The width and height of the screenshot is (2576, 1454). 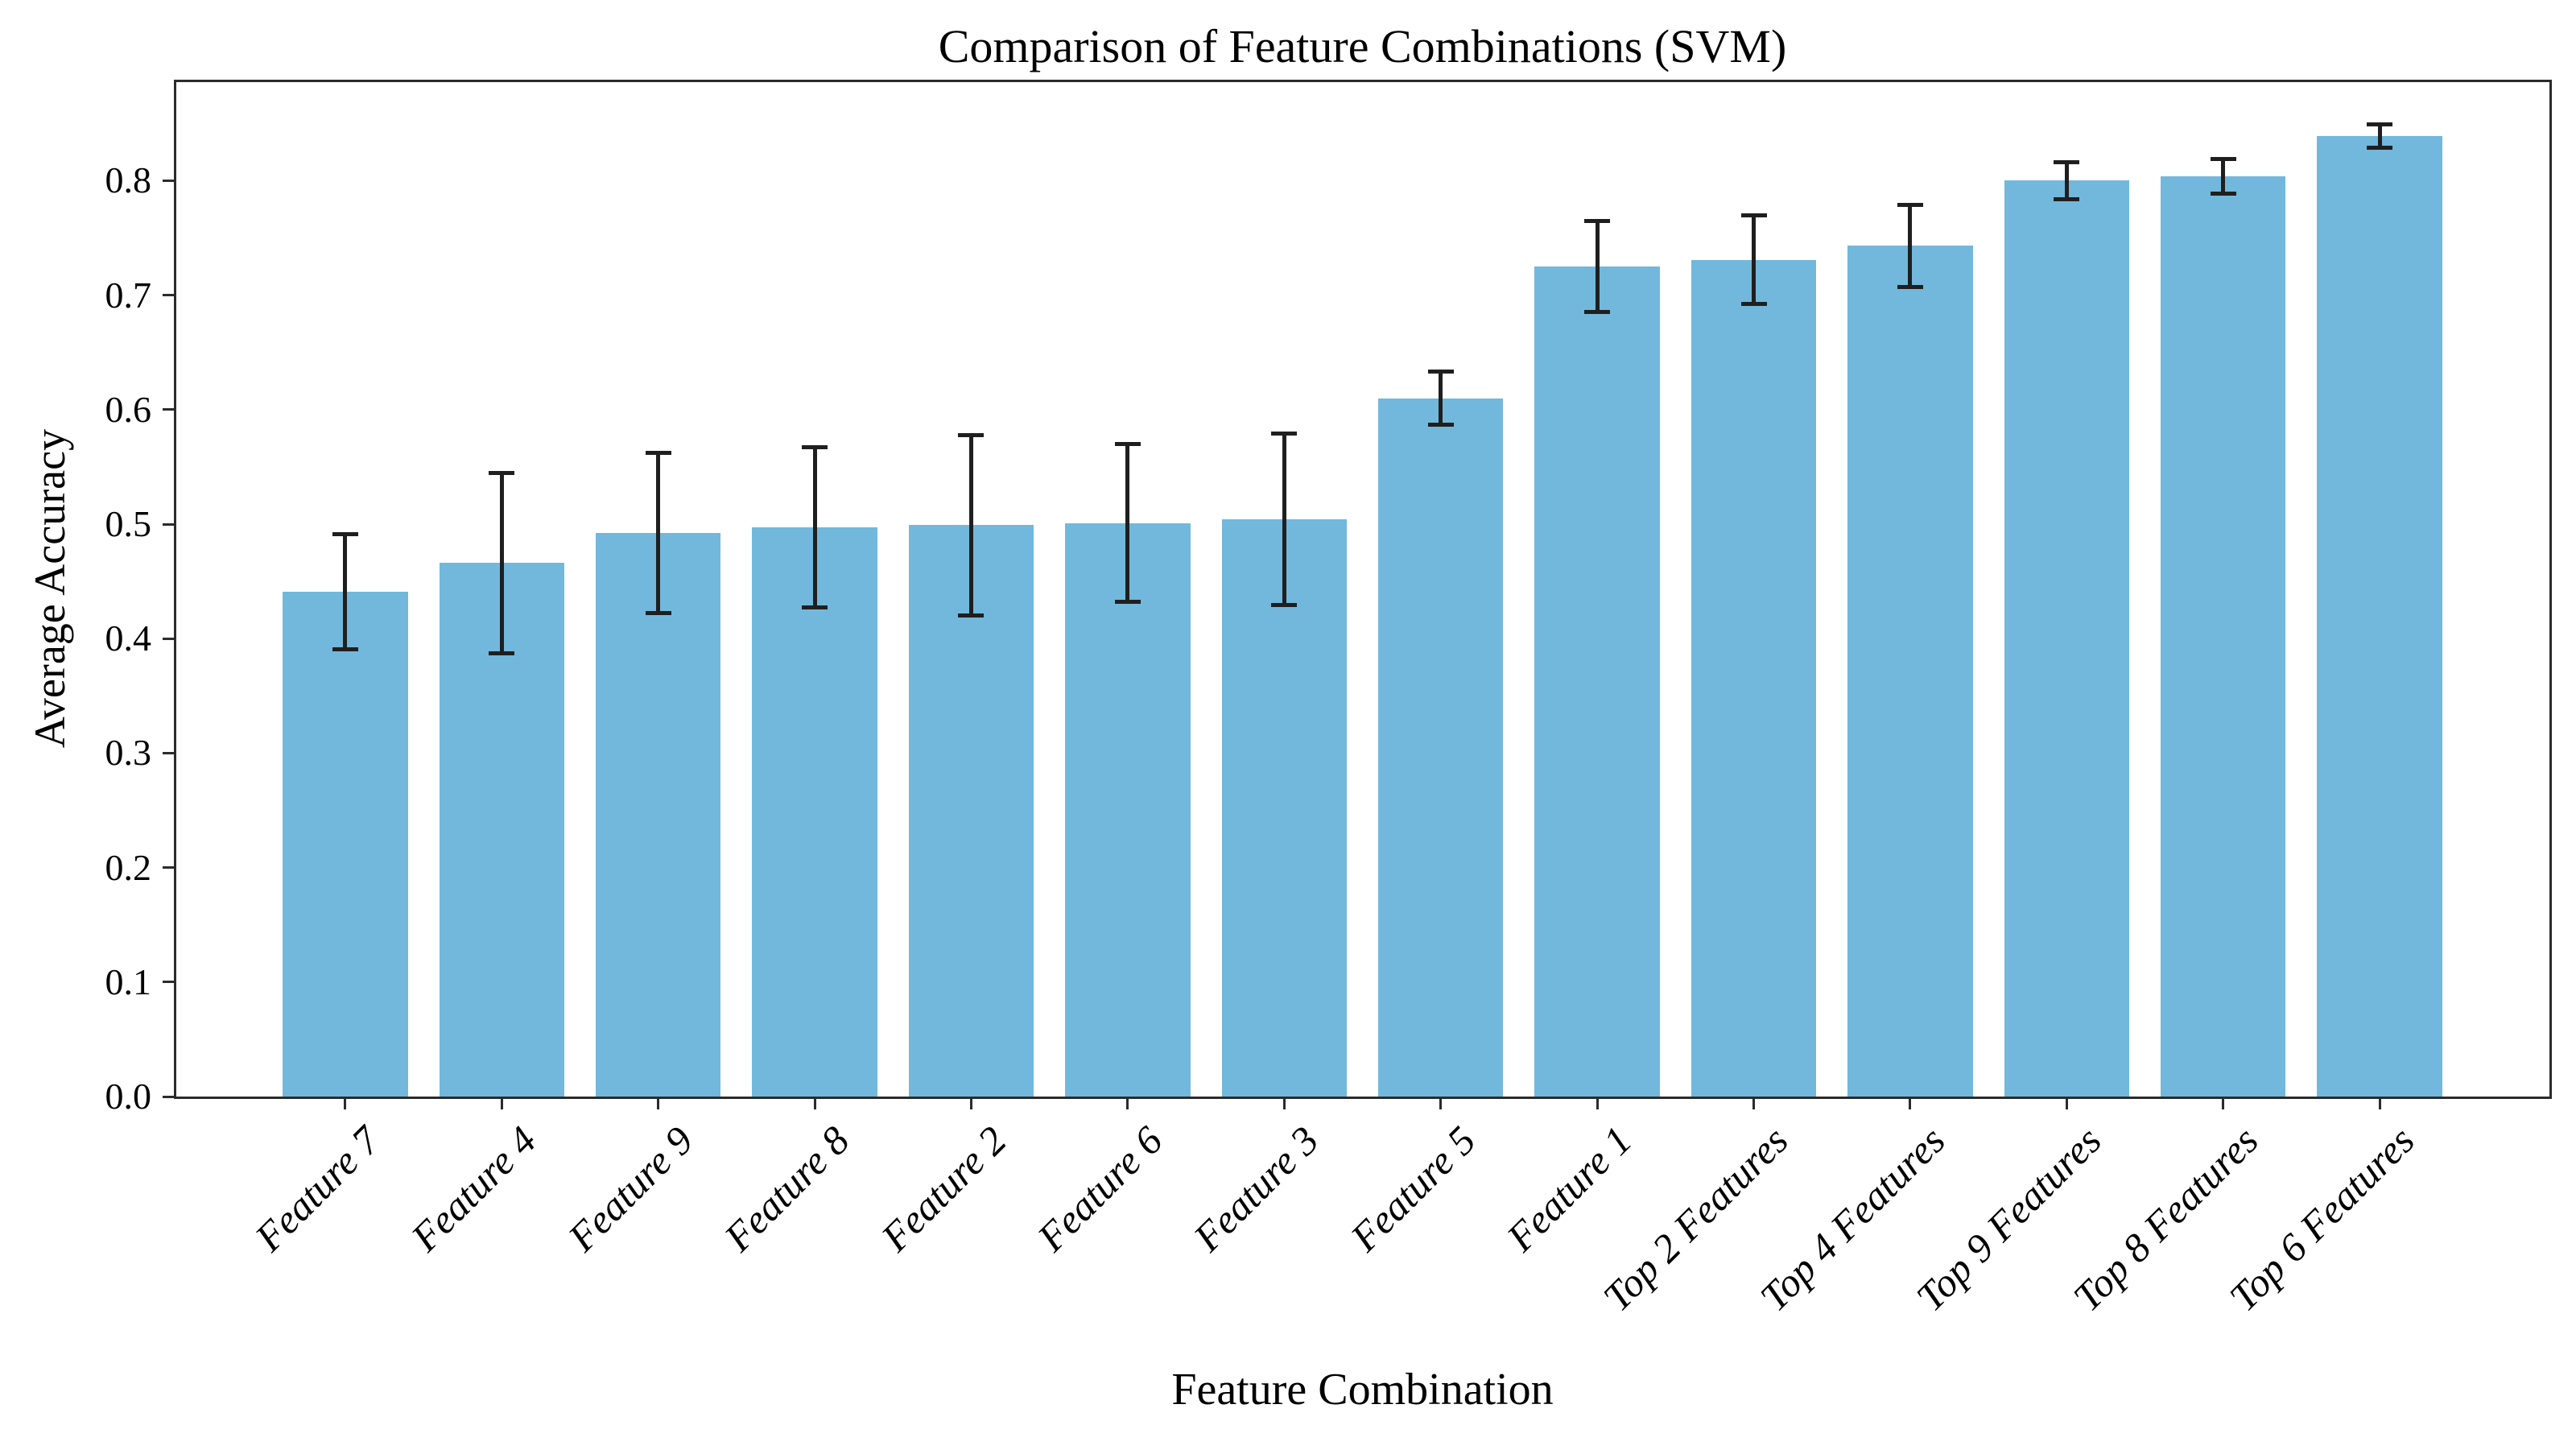 I want to click on y-tick-label: 0.6, so click(x=128, y=409).